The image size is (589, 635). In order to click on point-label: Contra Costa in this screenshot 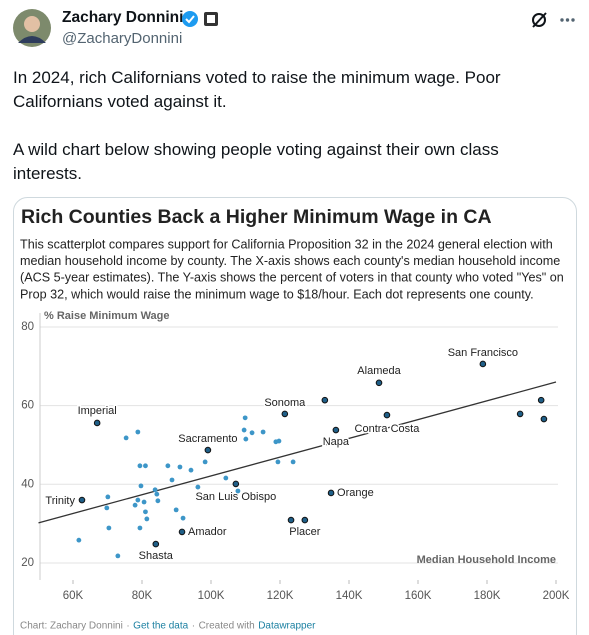, I will do `click(388, 429)`.